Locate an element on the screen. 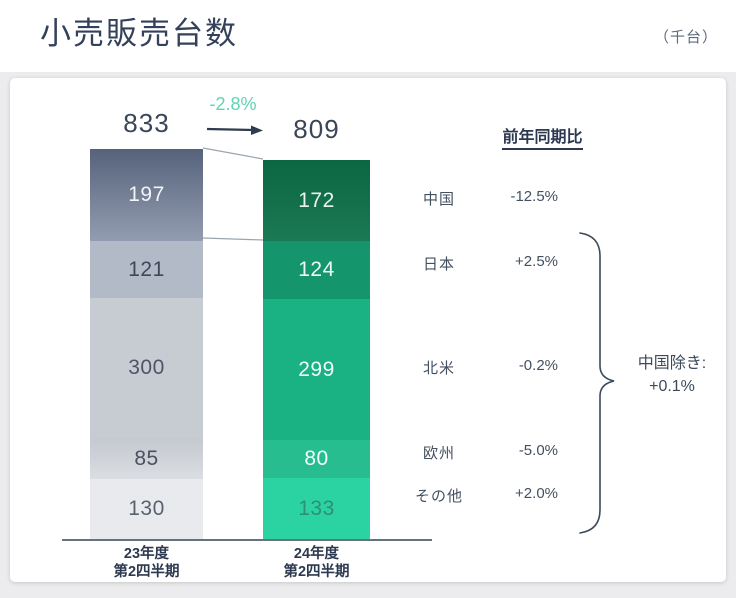 The width and height of the screenshot is (736, 598). bar1-segment-中国: 172 is located at coordinates (316, 201).